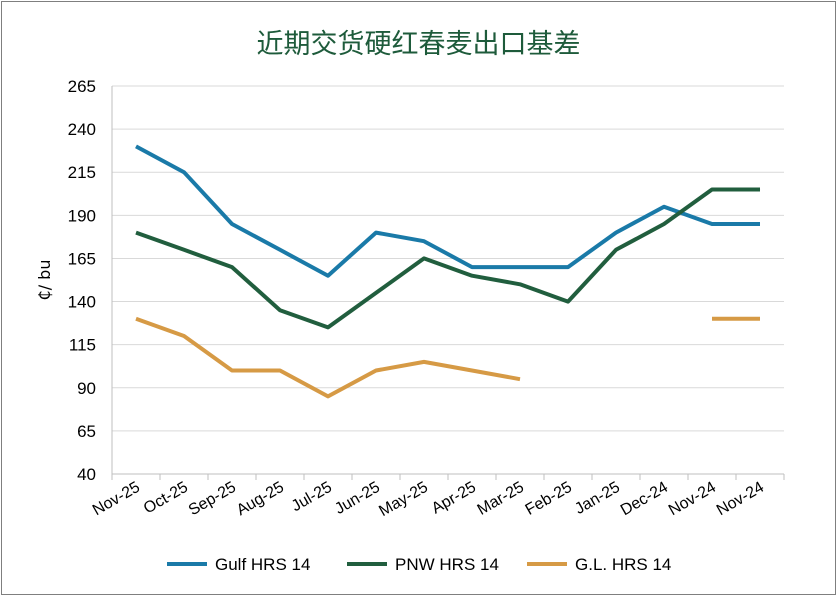 This screenshot has width=837, height=596. What do you see at coordinates (260, 499) in the screenshot?
I see `x-tick-label: Aug-25` at bounding box center [260, 499].